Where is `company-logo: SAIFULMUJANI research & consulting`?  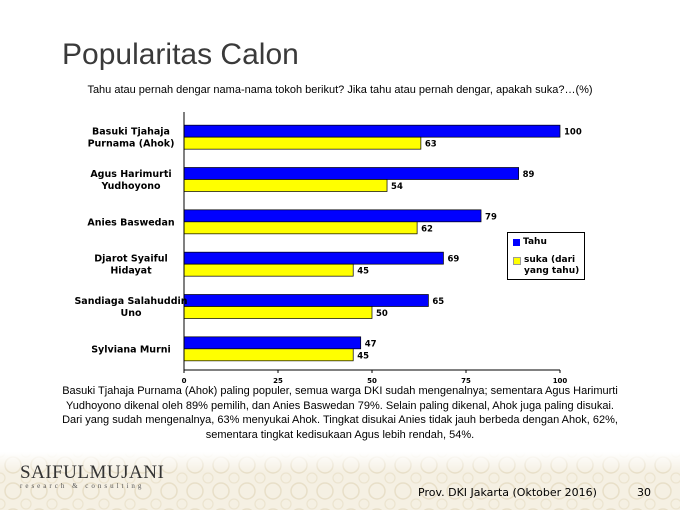
company-logo: SAIFULMUJANI research & consulting is located at coordinates (92, 476).